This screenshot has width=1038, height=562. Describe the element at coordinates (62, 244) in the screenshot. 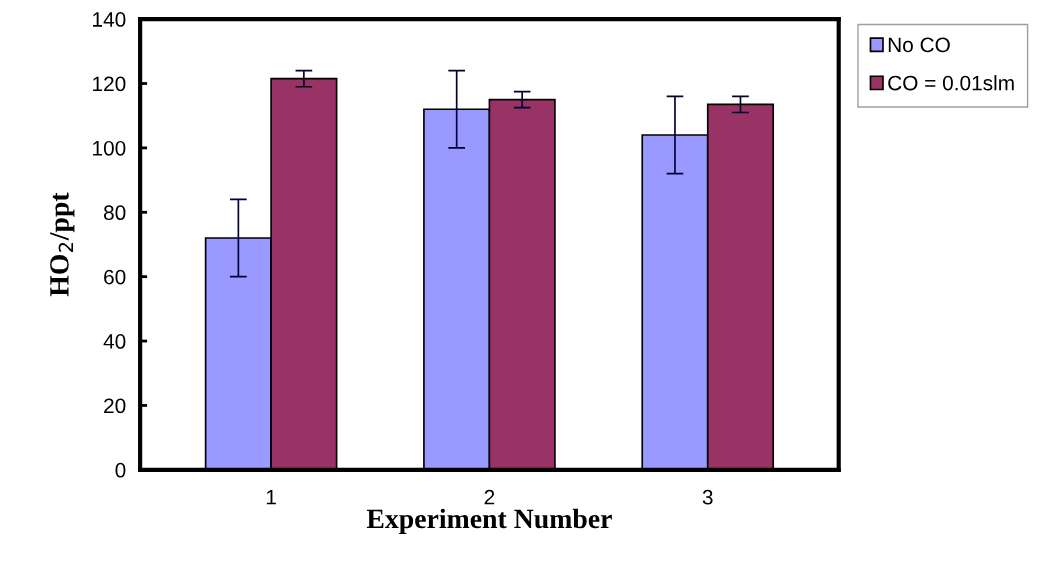

I see `y-axis-title: HO$_{2}$/ppt` at that location.